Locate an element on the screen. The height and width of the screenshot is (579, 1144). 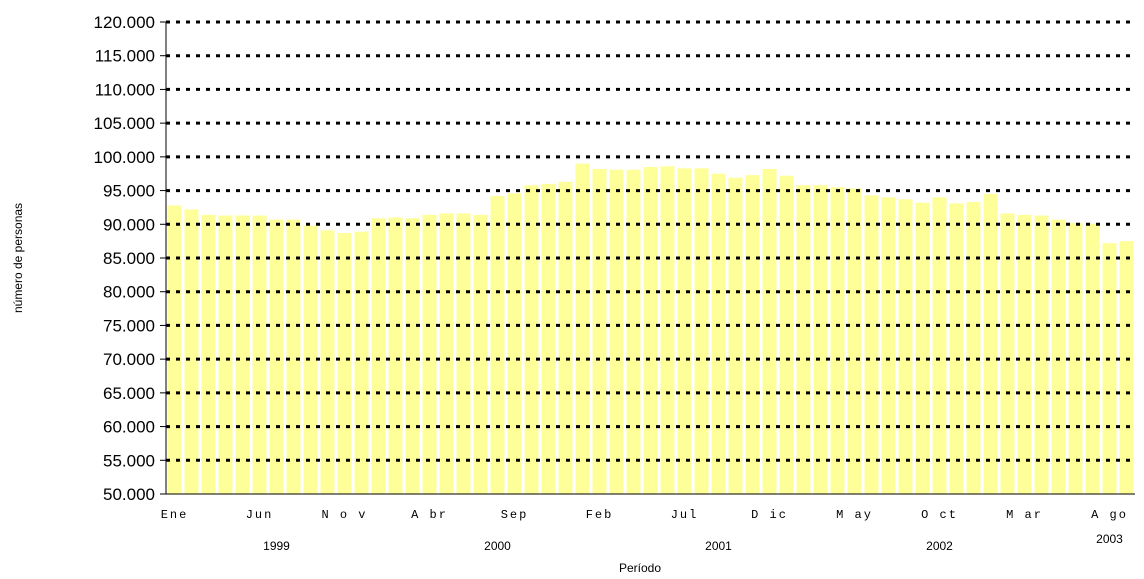
x-month-label: O ct is located at coordinates (939, 515).